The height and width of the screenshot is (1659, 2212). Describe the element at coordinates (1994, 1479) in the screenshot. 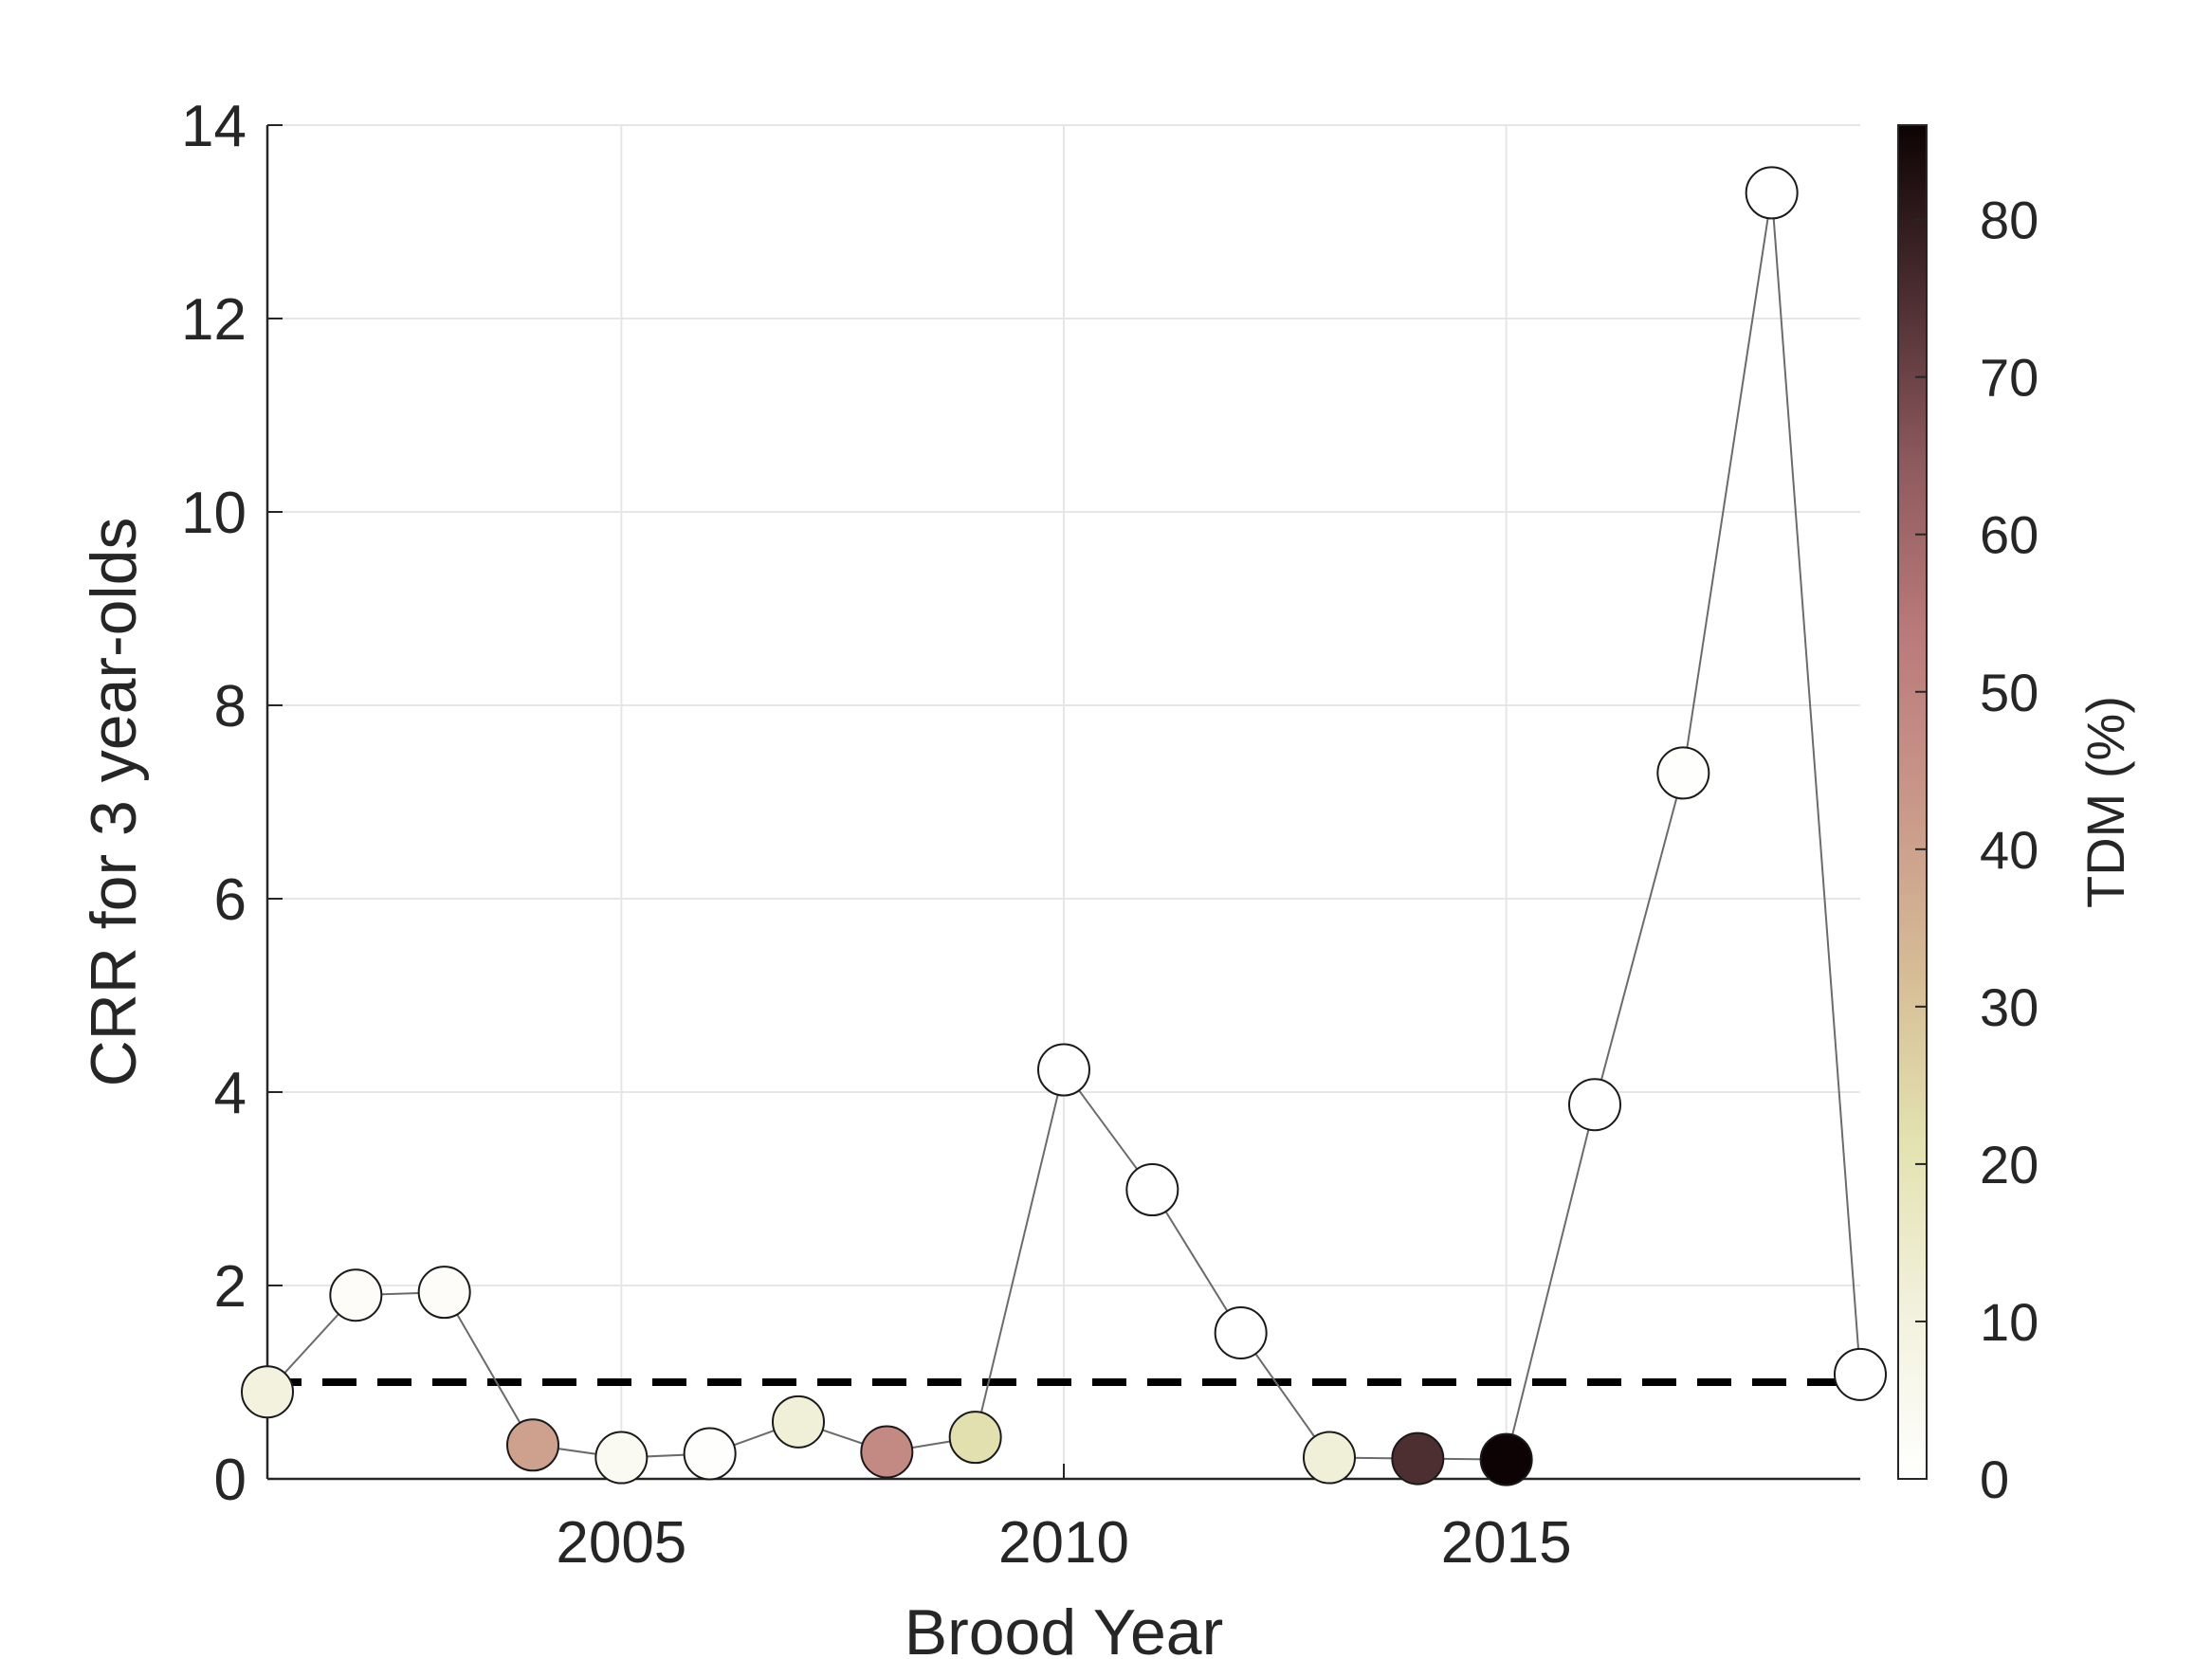

I see `colorbar-tick-label: 0` at that location.